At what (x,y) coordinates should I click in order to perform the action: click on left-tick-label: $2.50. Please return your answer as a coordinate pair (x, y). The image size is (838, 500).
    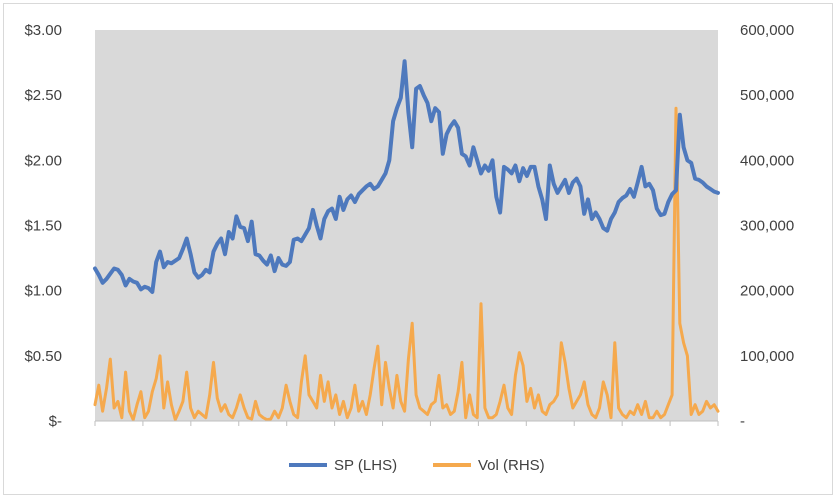
    Looking at the image, I should click on (43, 95).